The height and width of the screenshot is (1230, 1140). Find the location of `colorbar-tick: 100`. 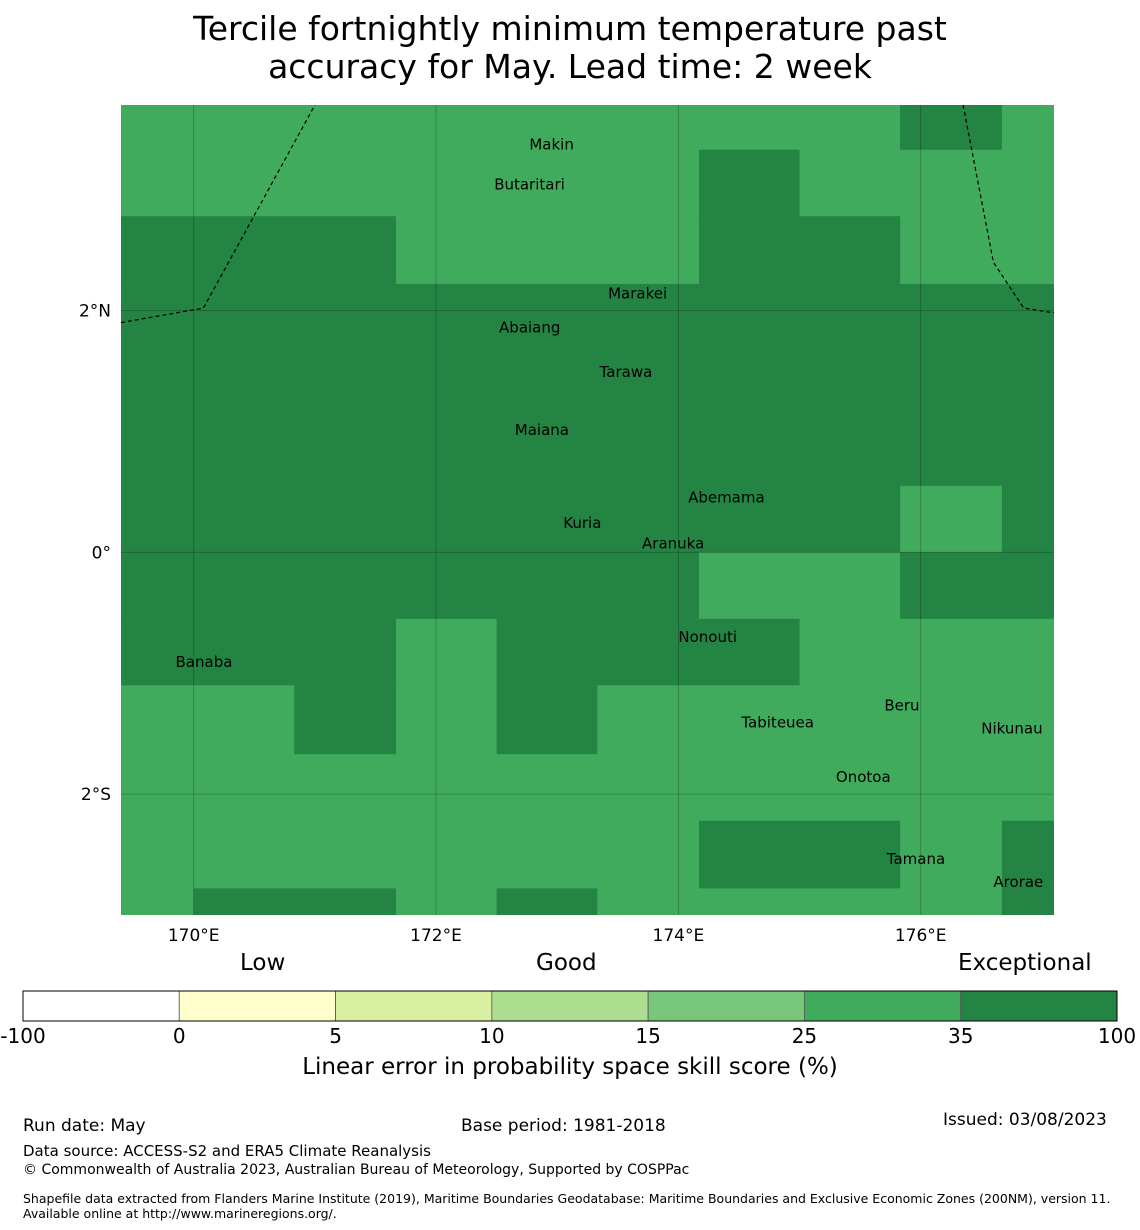

colorbar-tick: 100 is located at coordinates (1117, 1036).